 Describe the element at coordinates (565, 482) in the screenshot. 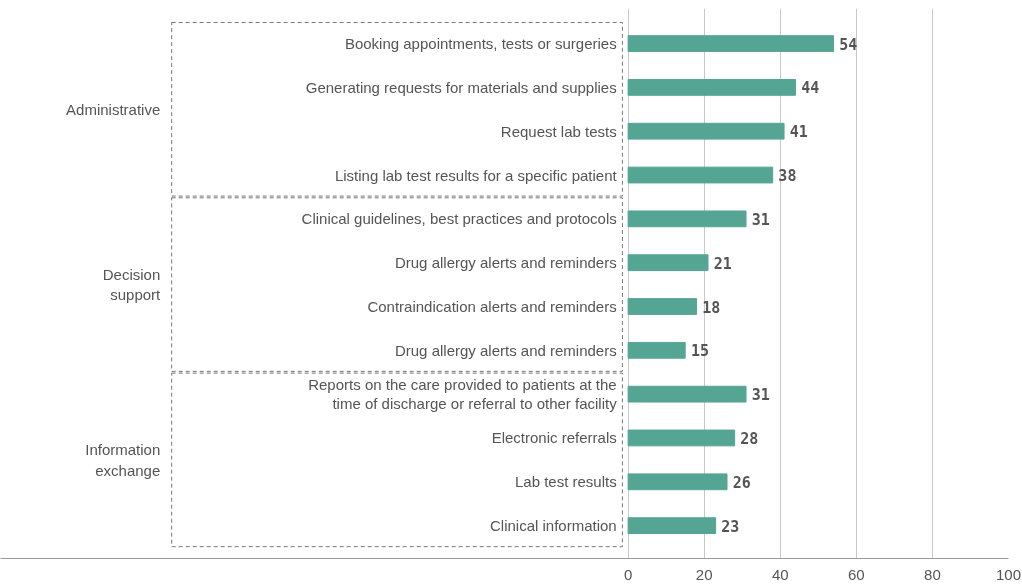

I see `y-tick-label: Lab test results` at that location.